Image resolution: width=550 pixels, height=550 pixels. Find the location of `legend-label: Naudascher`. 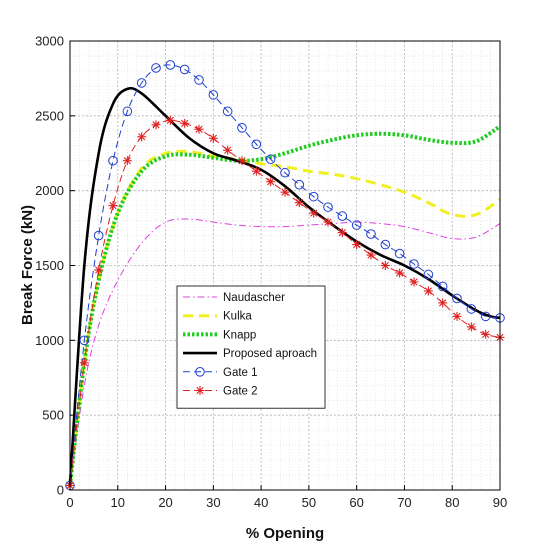

legend-label: Naudascher is located at coordinates (254, 298).